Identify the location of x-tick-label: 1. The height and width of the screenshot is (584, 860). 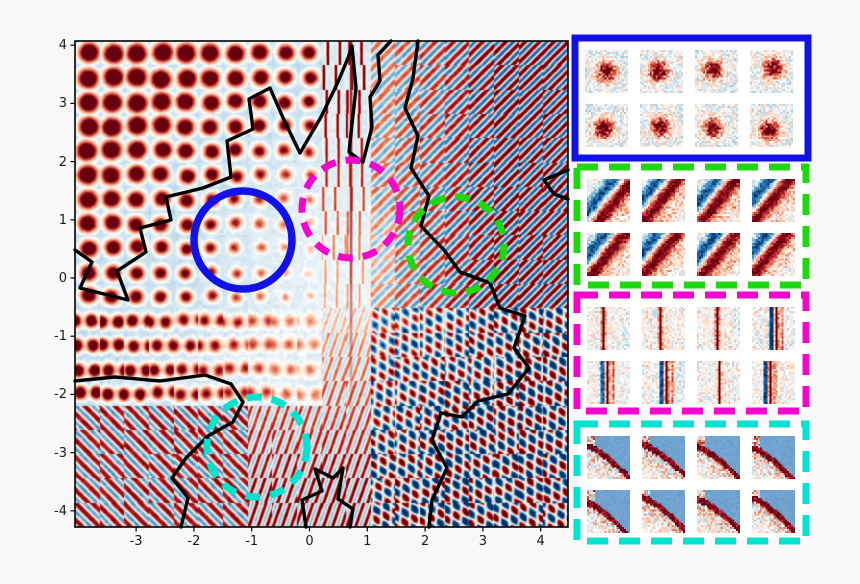
(367, 541).